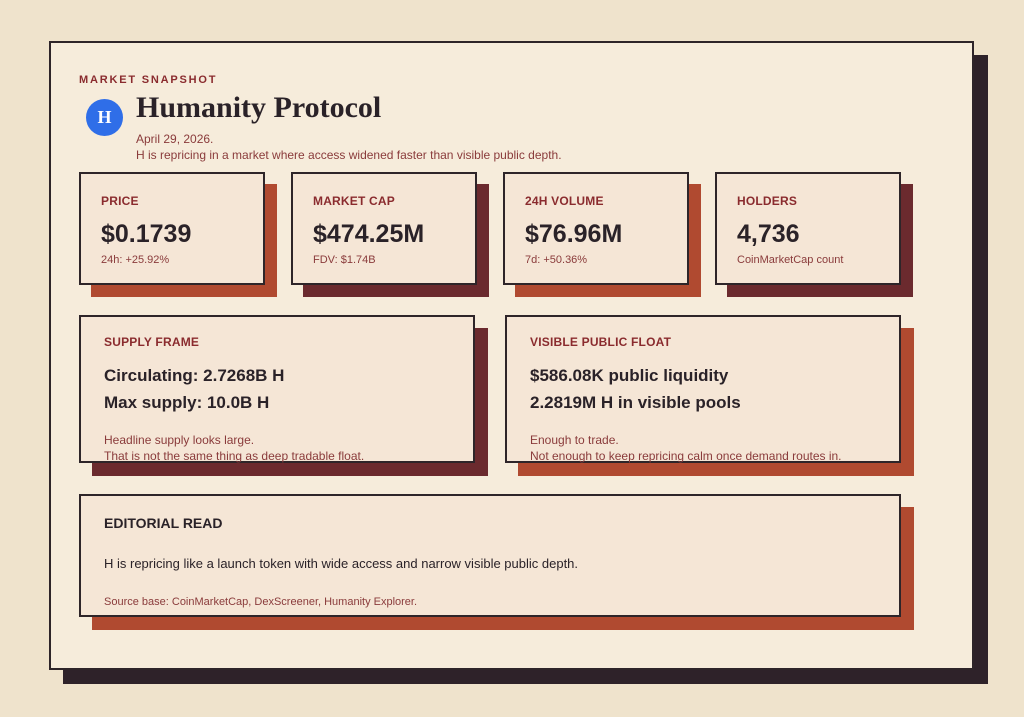 Image resolution: width=1024 pixels, height=717 pixels. What do you see at coordinates (574, 234) in the screenshot?
I see `metric-value: $76.96M` at bounding box center [574, 234].